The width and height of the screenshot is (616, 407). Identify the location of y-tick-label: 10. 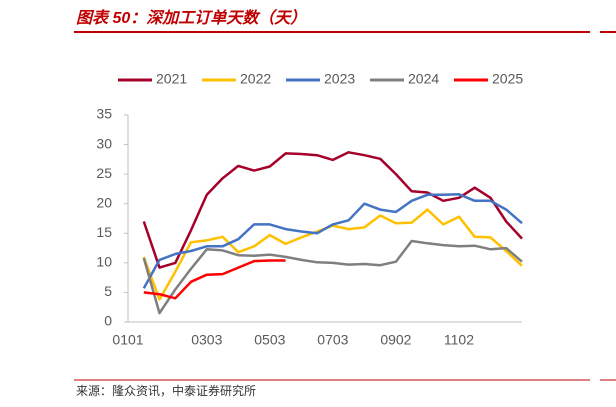
(104, 262).